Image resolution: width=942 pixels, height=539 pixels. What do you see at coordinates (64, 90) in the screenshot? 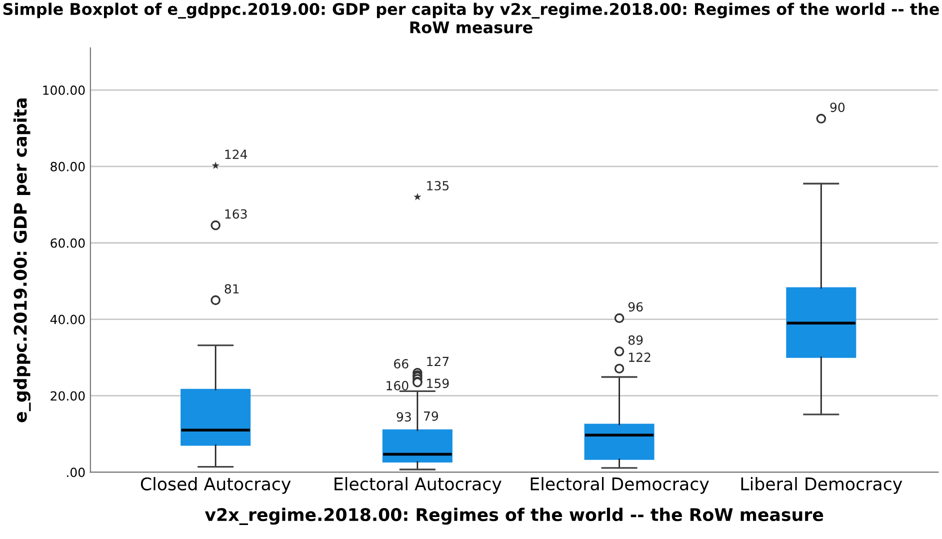
I see `y-tick-label: 100.00` at bounding box center [64, 90].